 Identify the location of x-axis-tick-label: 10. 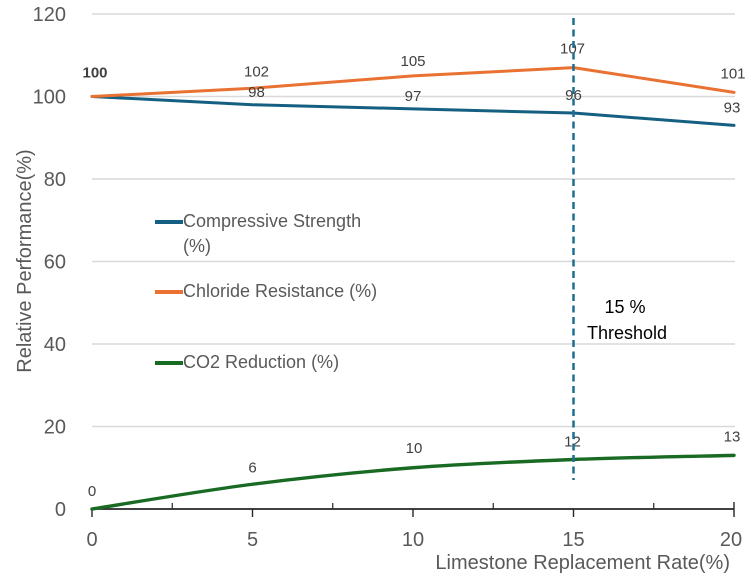
(413, 540).